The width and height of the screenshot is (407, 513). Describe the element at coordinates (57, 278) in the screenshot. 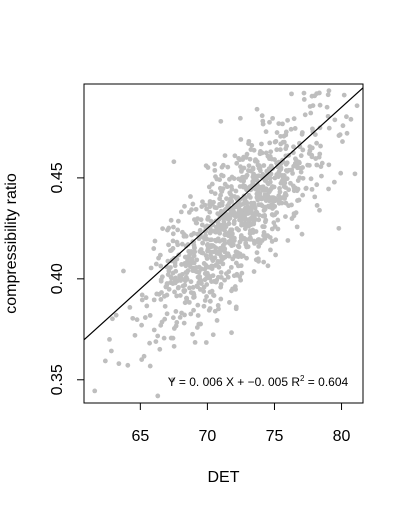

I see `y-tick-label: 0.40` at that location.